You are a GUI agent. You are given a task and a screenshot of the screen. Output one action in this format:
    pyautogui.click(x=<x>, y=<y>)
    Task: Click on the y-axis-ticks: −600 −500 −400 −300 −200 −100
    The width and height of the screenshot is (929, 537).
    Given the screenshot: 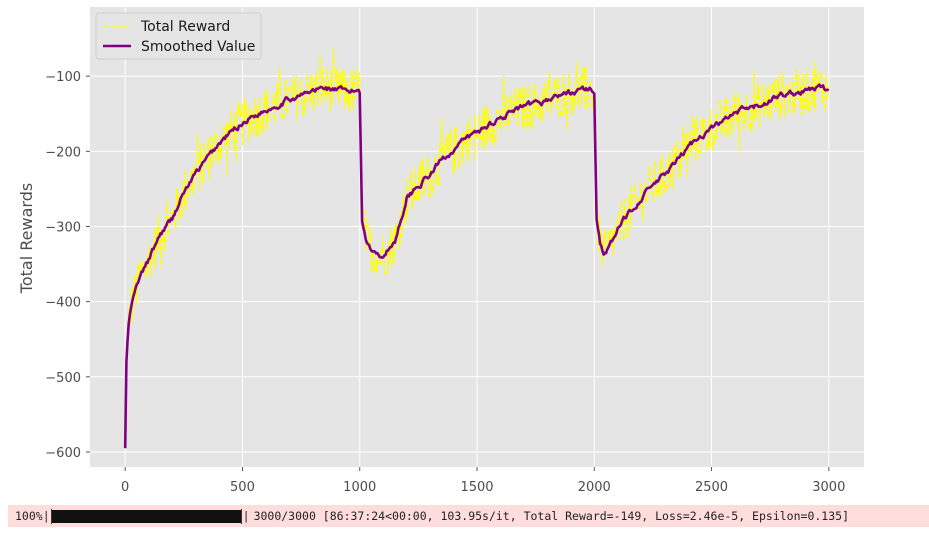 What is the action you would take?
    pyautogui.click(x=67, y=265)
    